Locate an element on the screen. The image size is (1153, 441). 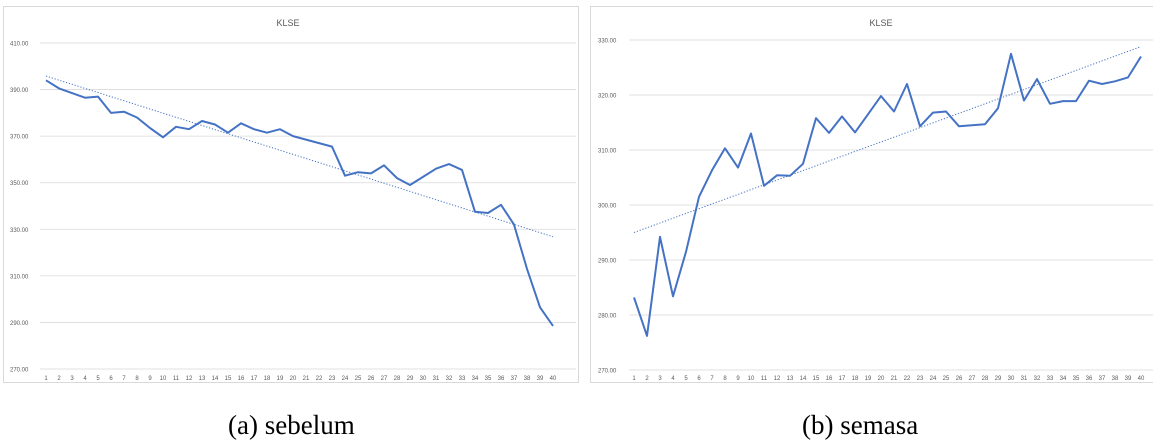
x-tick-label: 38 is located at coordinates (1115, 379).